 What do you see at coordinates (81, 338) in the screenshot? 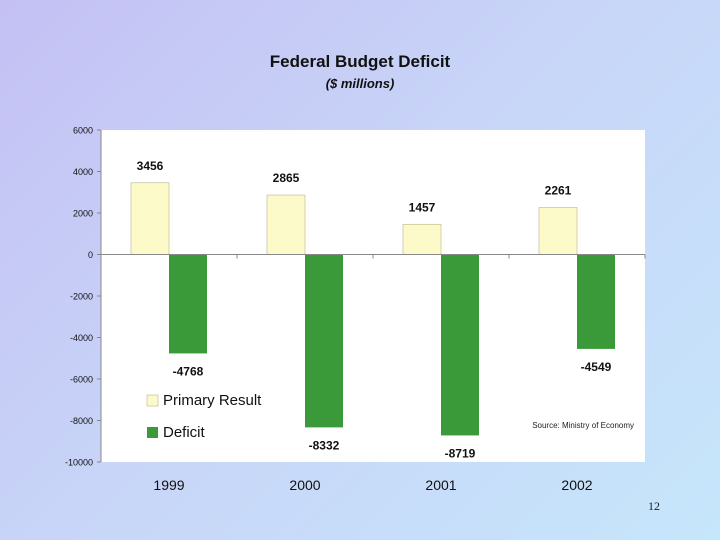
I see `y-tick-label: -4000` at bounding box center [81, 338].